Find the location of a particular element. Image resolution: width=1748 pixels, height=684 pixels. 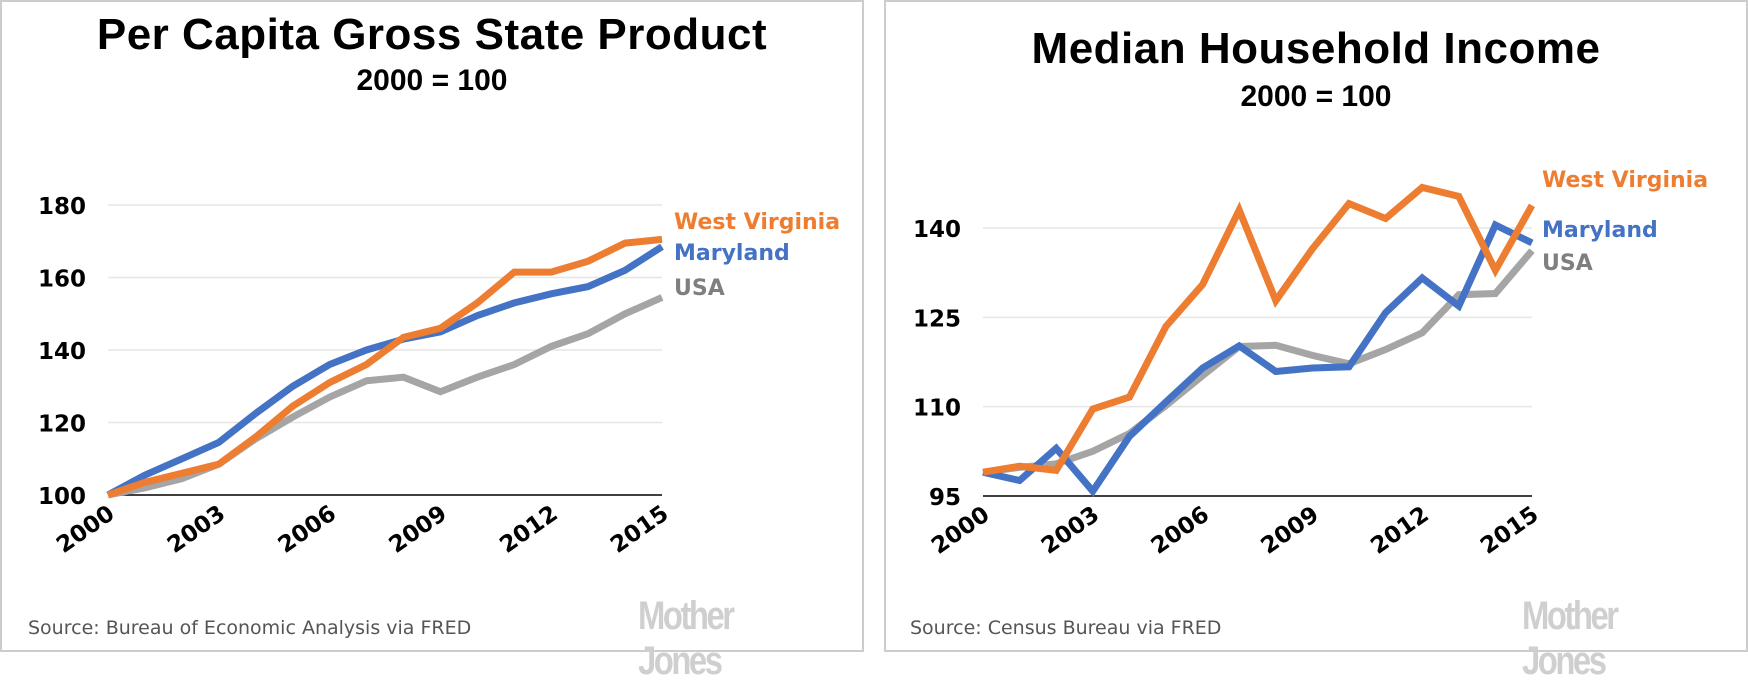

source-note: Source: Census Bureau via FRED is located at coordinates (1066, 628).